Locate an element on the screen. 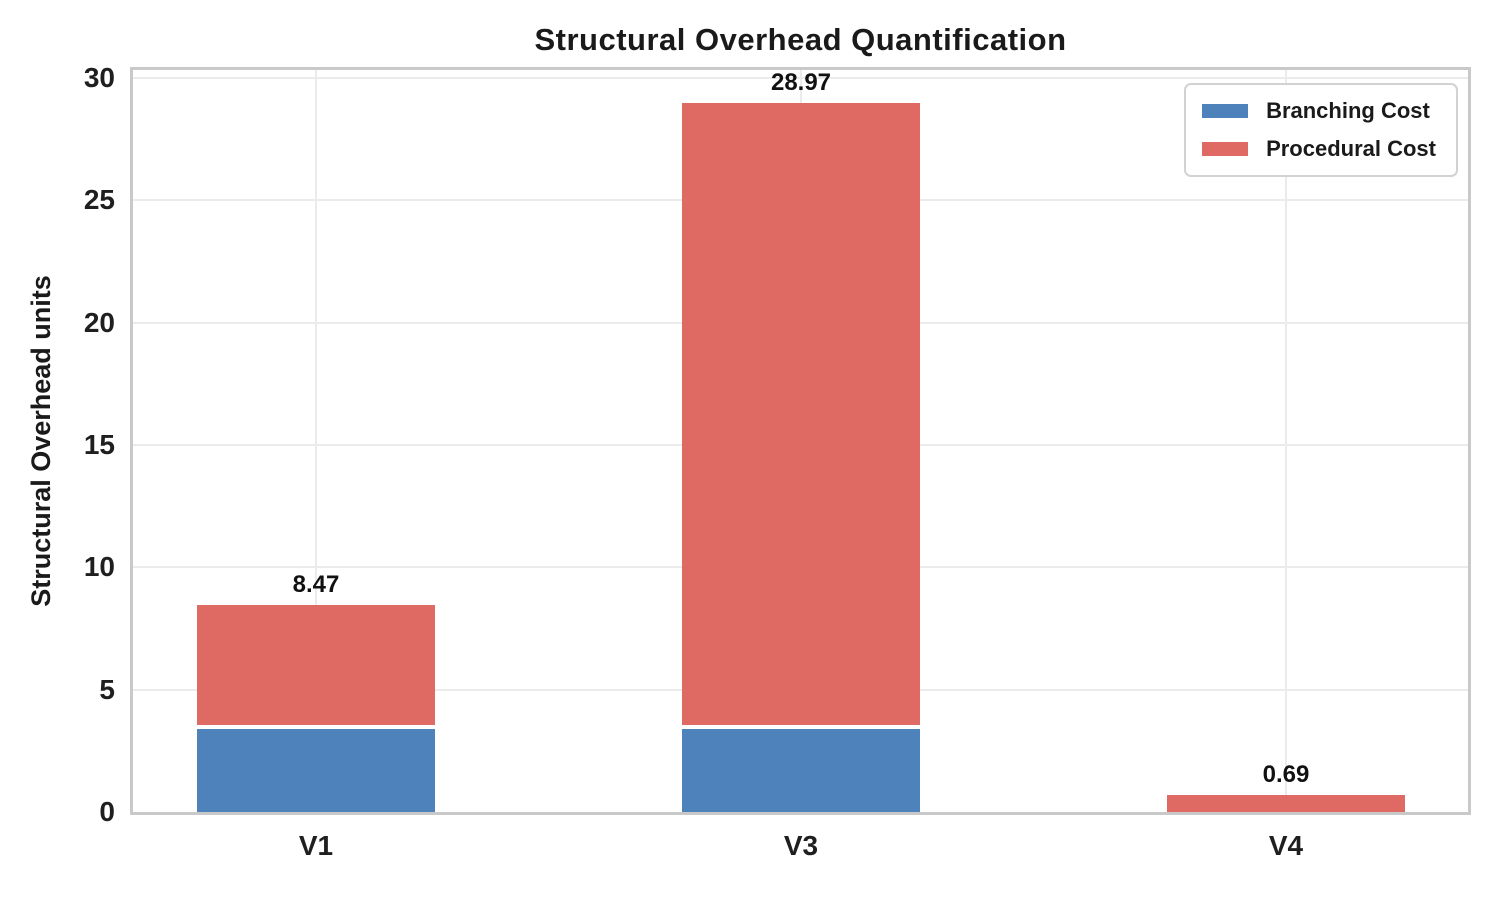 The height and width of the screenshot is (900, 1500). legend-swatch-procedural-cost is located at coordinates (1225, 149).